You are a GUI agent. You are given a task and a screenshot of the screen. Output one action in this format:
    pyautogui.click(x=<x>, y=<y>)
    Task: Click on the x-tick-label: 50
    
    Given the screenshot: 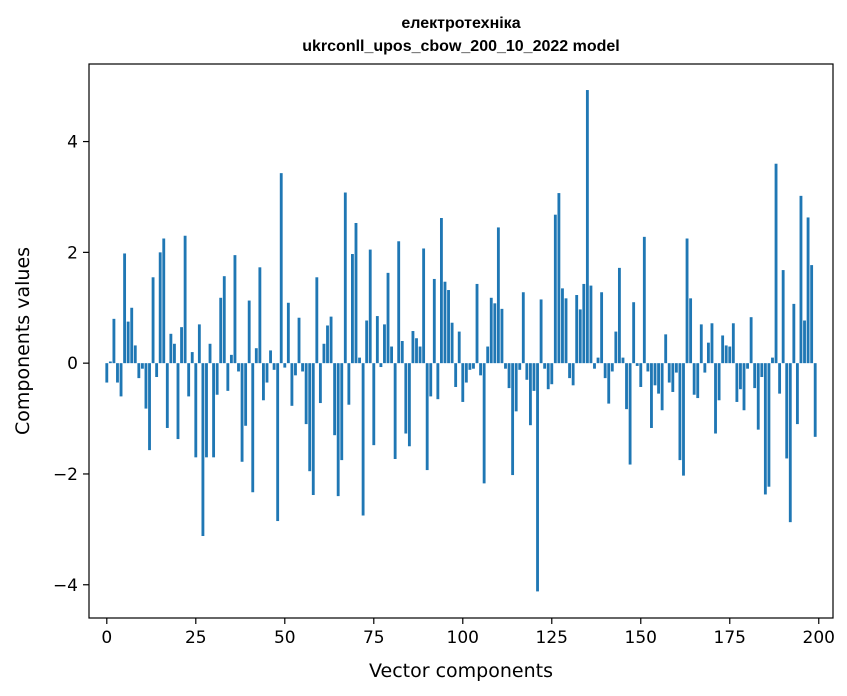 What is the action you would take?
    pyautogui.click(x=285, y=638)
    